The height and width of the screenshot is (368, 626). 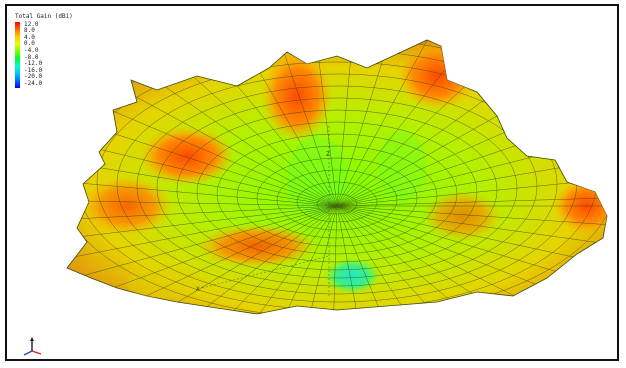 I want to click on colorbar-tick-label: 0.0, so click(x=29, y=44).